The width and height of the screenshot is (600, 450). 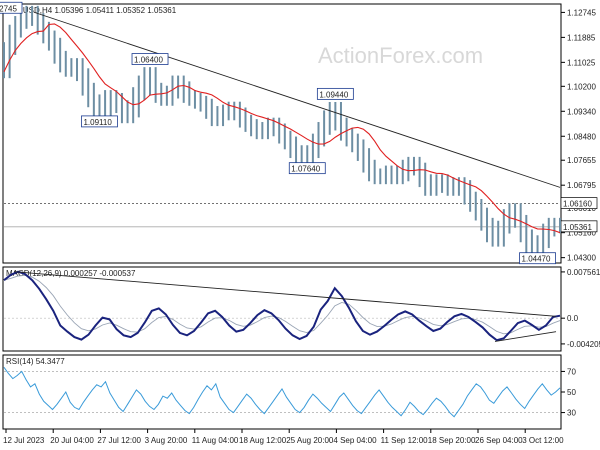 I want to click on price-y-tick-label: 1.11885, so click(x=581, y=37).